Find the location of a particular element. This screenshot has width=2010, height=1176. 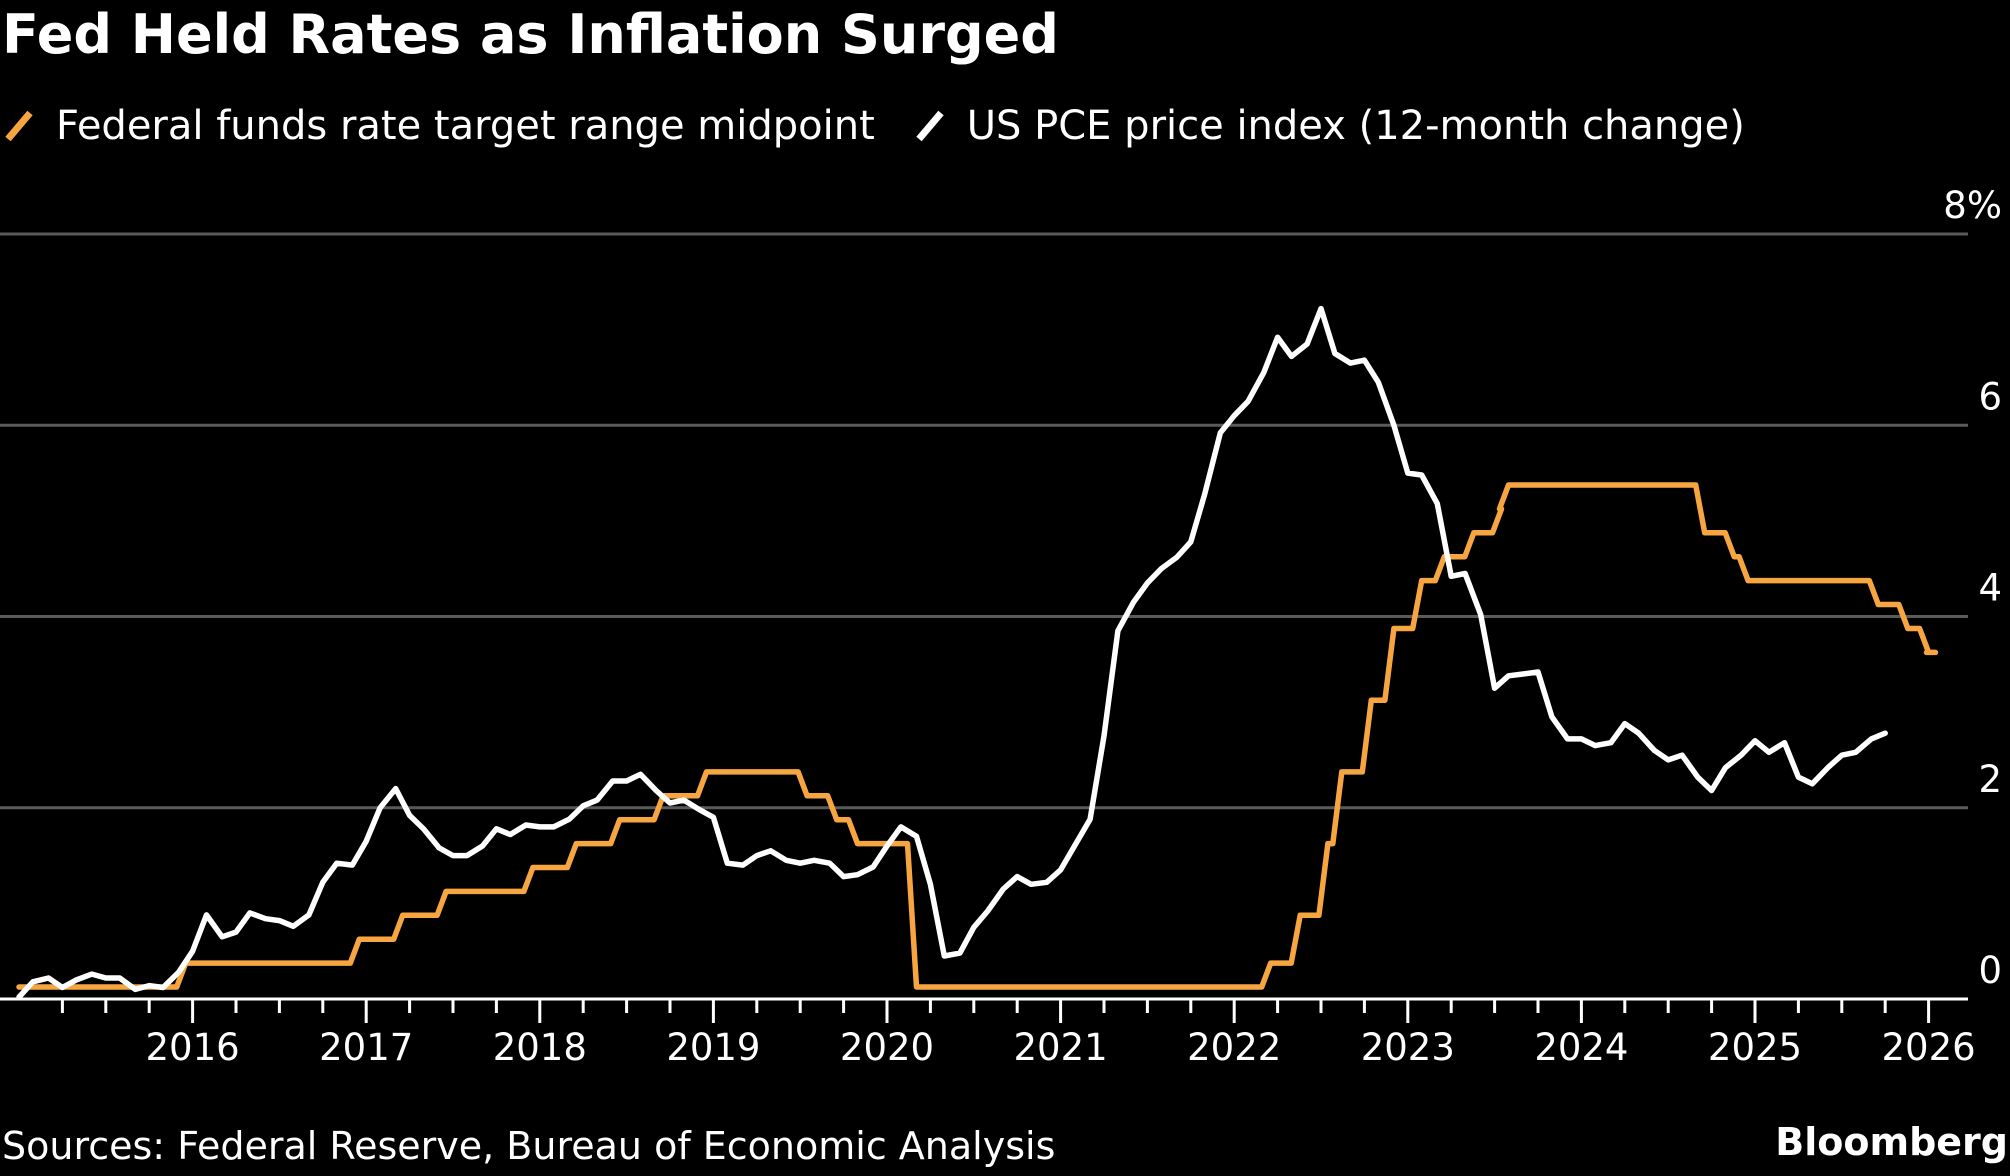

x-tick-label-2016: 2016 is located at coordinates (193, 1047).